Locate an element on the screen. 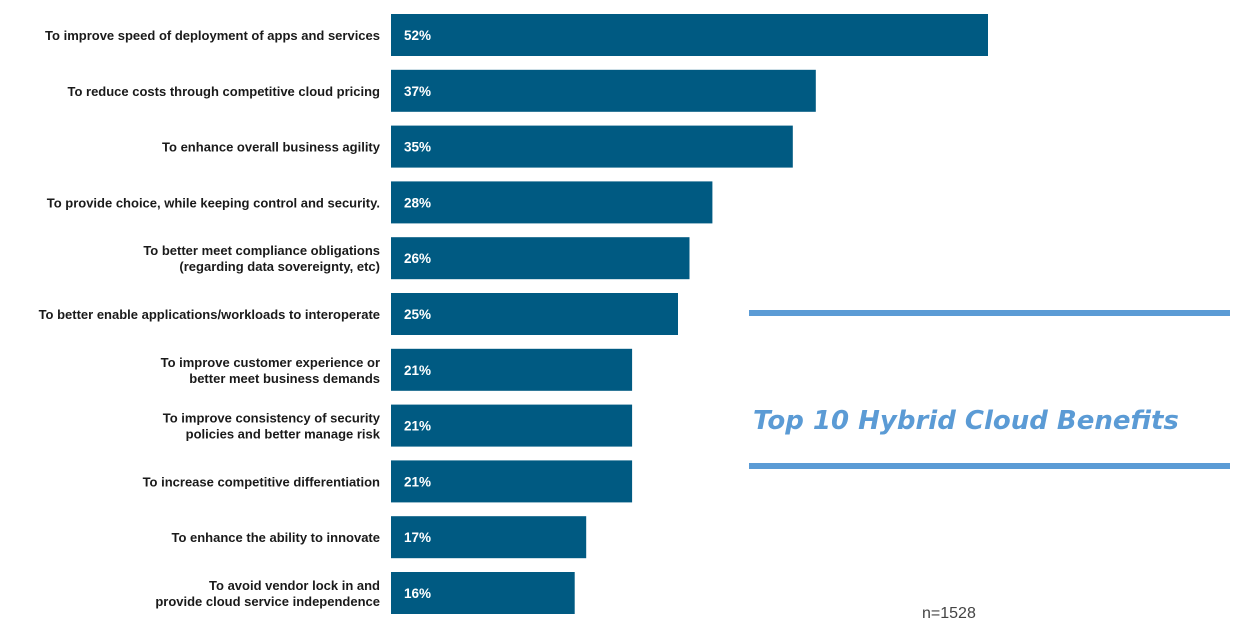  category-label-5-line-2: (regarding data sovereignty, etc) is located at coordinates (279, 266).